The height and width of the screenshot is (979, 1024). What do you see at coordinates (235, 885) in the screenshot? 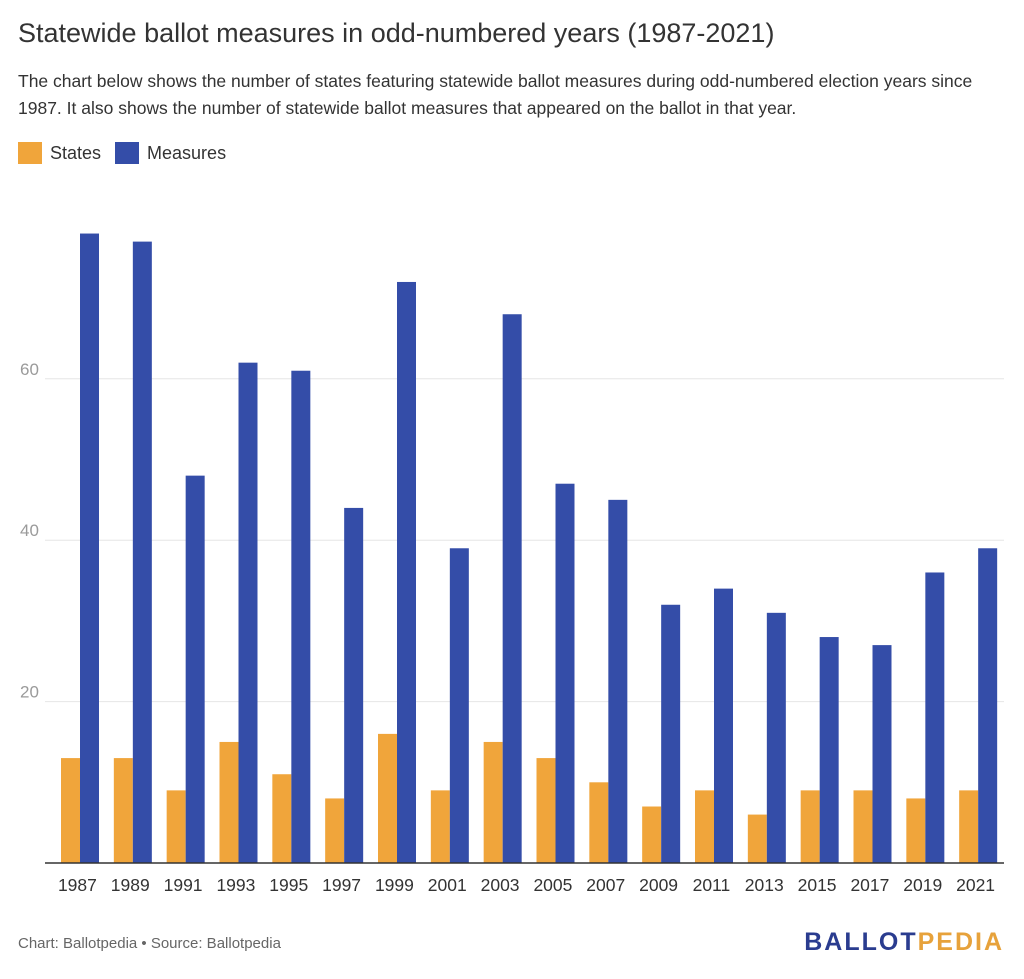
I see `x-tick-label: 1993` at bounding box center [235, 885].